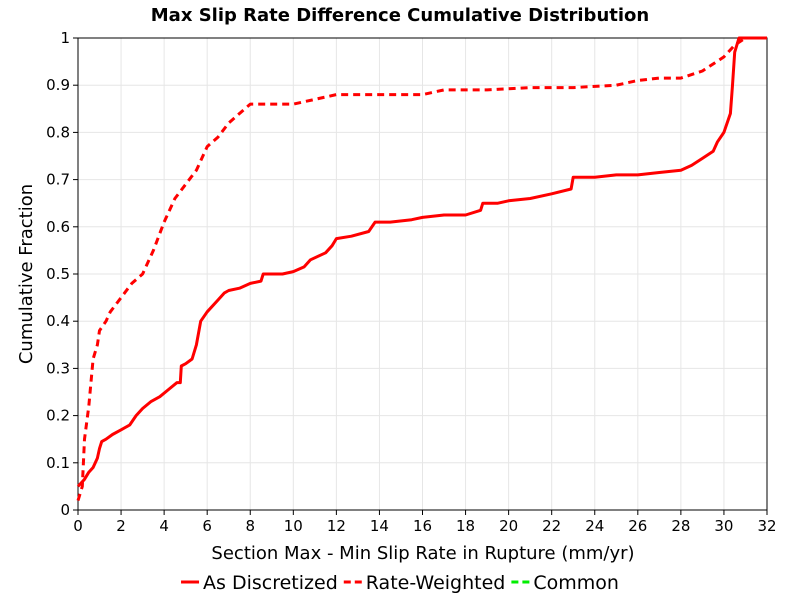  Describe the element at coordinates (121, 526) in the screenshot. I see `x-tick-label: 2` at that location.